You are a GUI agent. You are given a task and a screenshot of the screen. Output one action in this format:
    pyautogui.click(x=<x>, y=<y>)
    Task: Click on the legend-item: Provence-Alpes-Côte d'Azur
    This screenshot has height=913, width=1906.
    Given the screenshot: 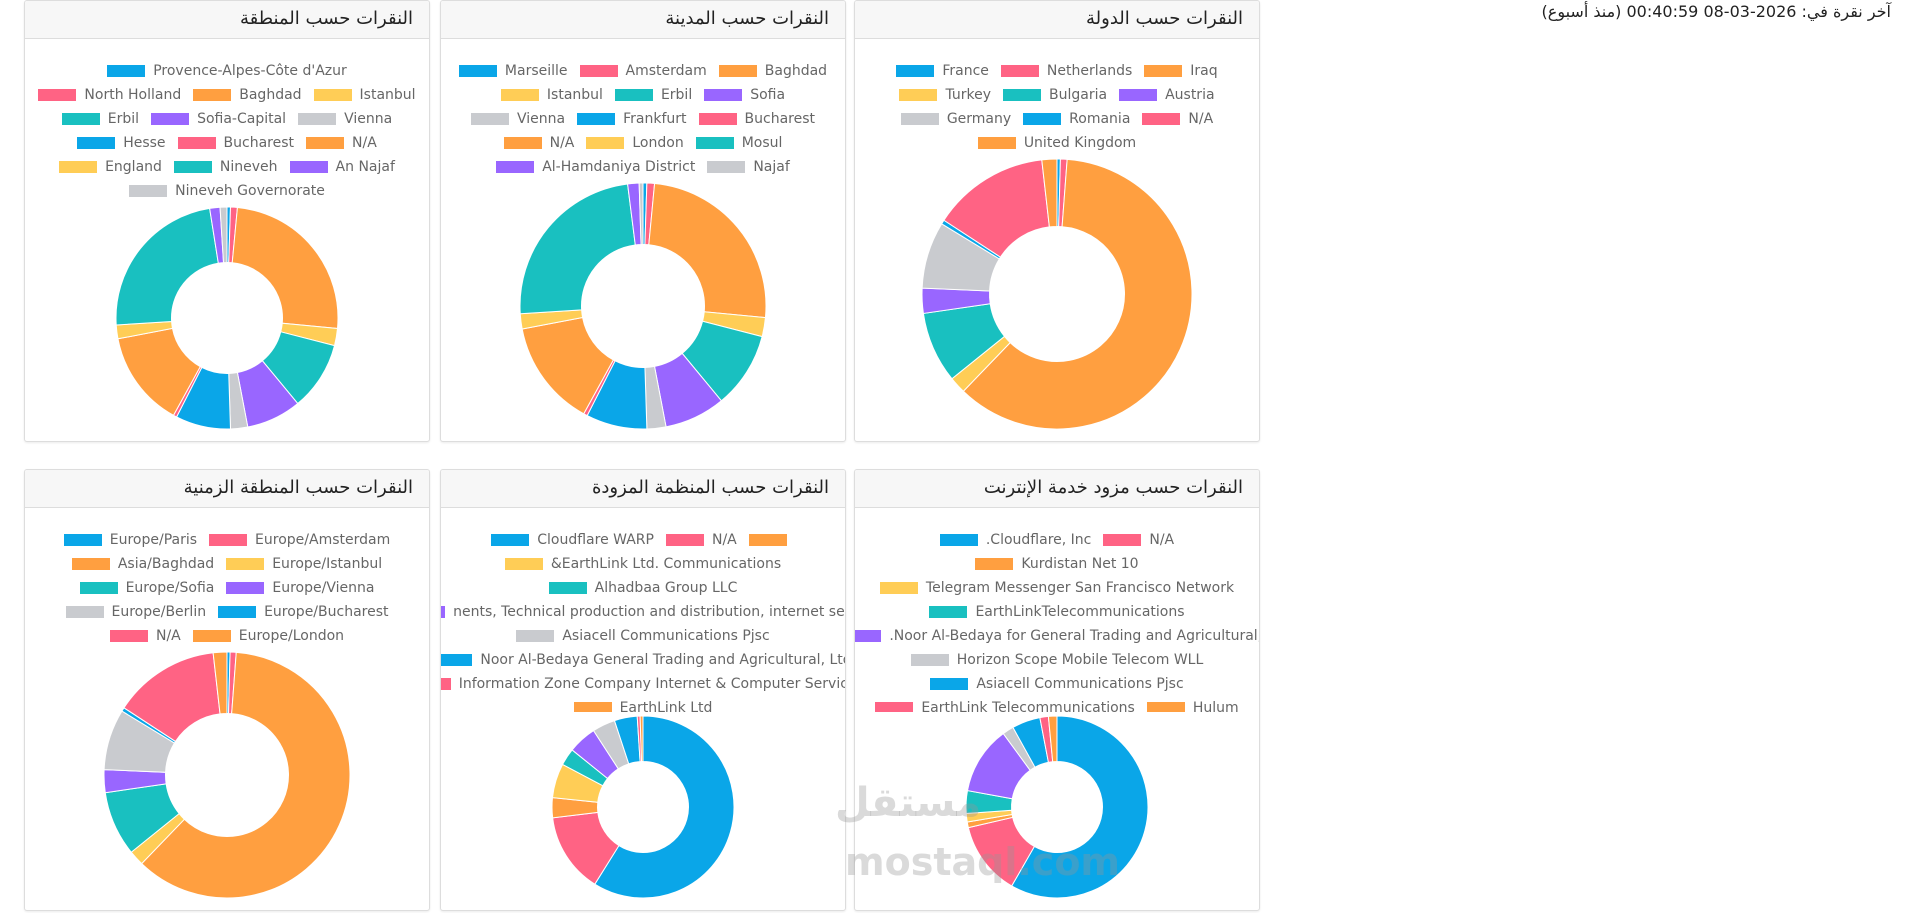 What is the action you would take?
    pyautogui.click(x=227, y=71)
    